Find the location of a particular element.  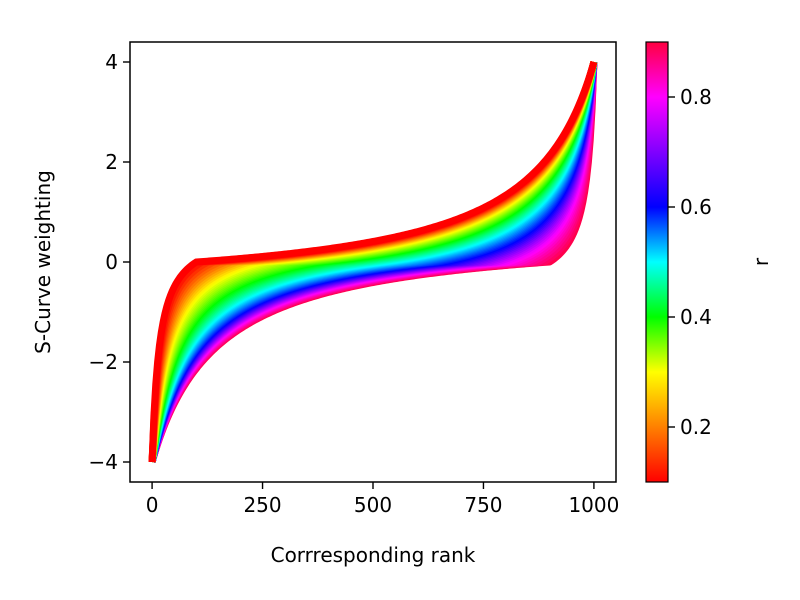

colorbar-gradient is located at coordinates (657, 262).